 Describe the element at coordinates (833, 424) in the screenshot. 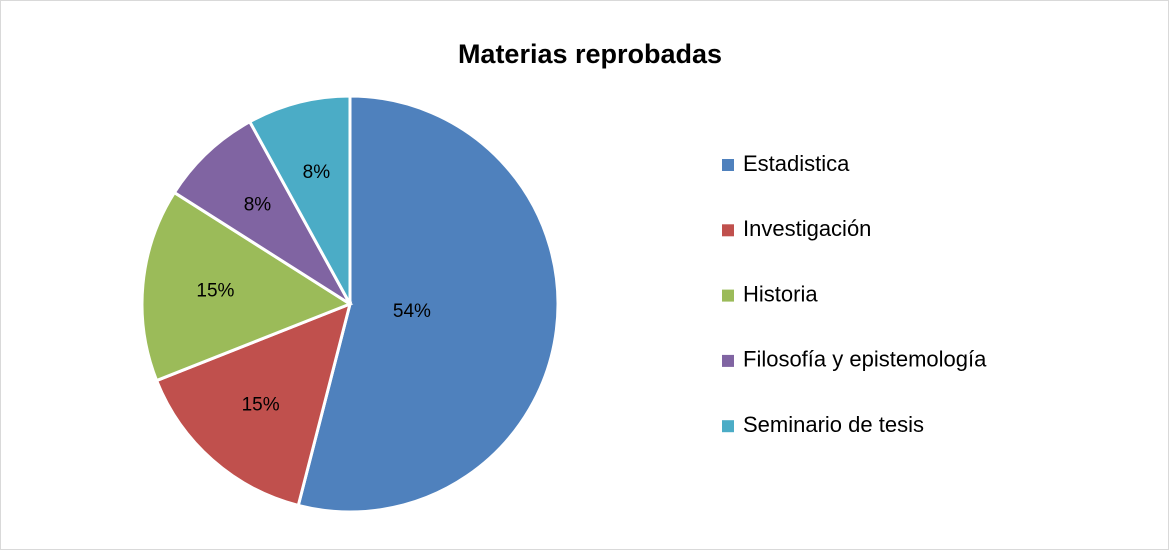

I see `legend-label: Seminario de tesis` at that location.